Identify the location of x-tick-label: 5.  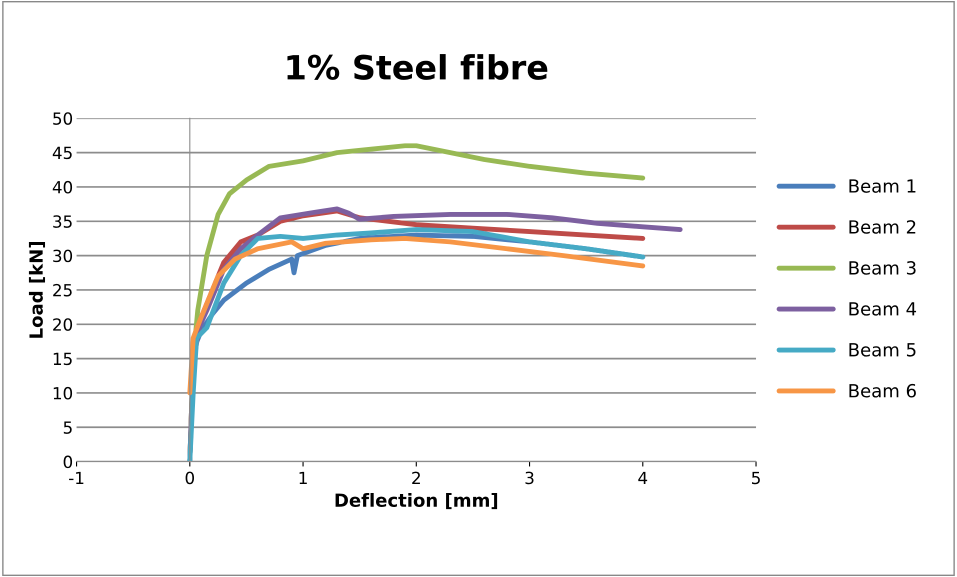
(756, 478).